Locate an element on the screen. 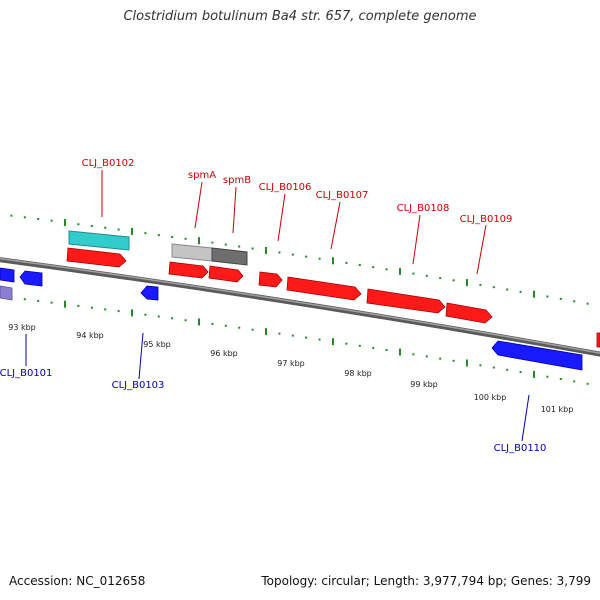  gene-left-edge is located at coordinates (7, 275).